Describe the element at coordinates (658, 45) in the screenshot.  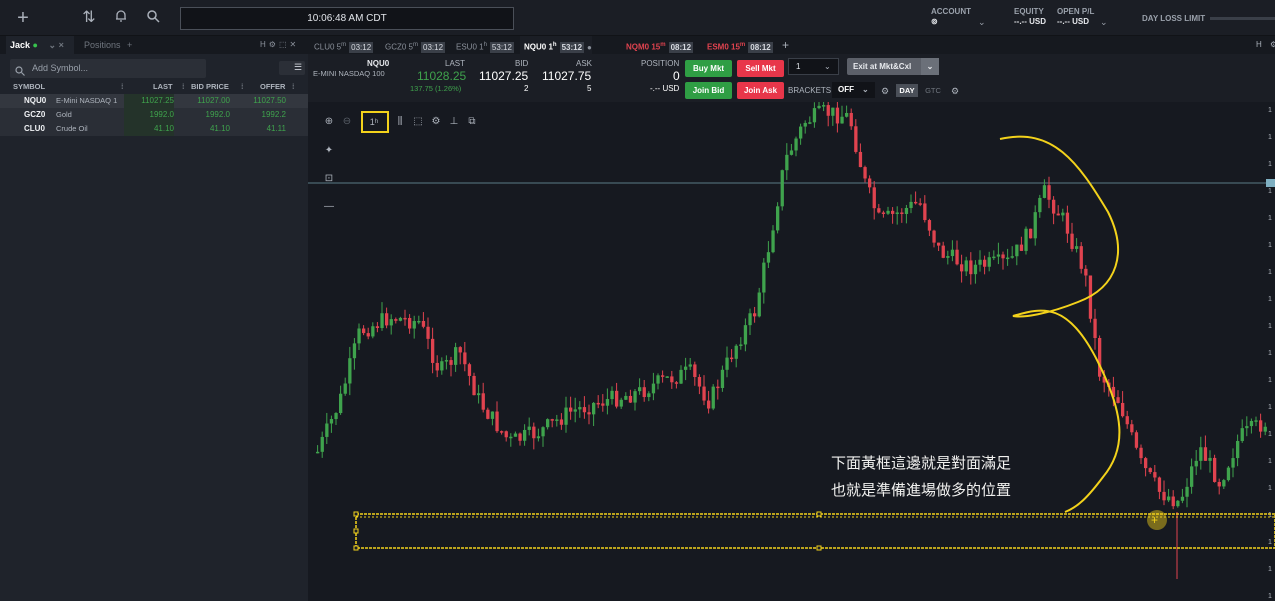
I see `chart-tab: NQM0 15m 08:12` at that location.